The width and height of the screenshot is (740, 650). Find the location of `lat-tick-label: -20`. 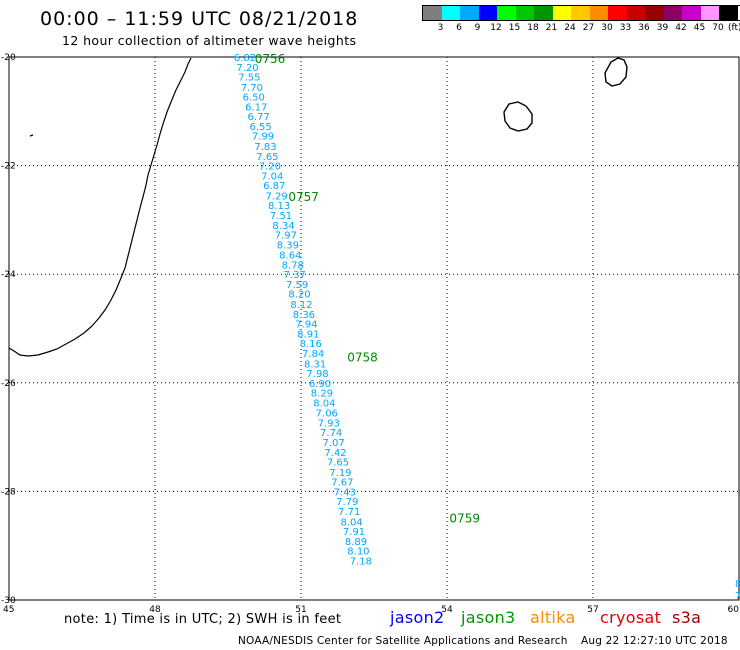

lat-tick-label: -20 is located at coordinates (8, 58).